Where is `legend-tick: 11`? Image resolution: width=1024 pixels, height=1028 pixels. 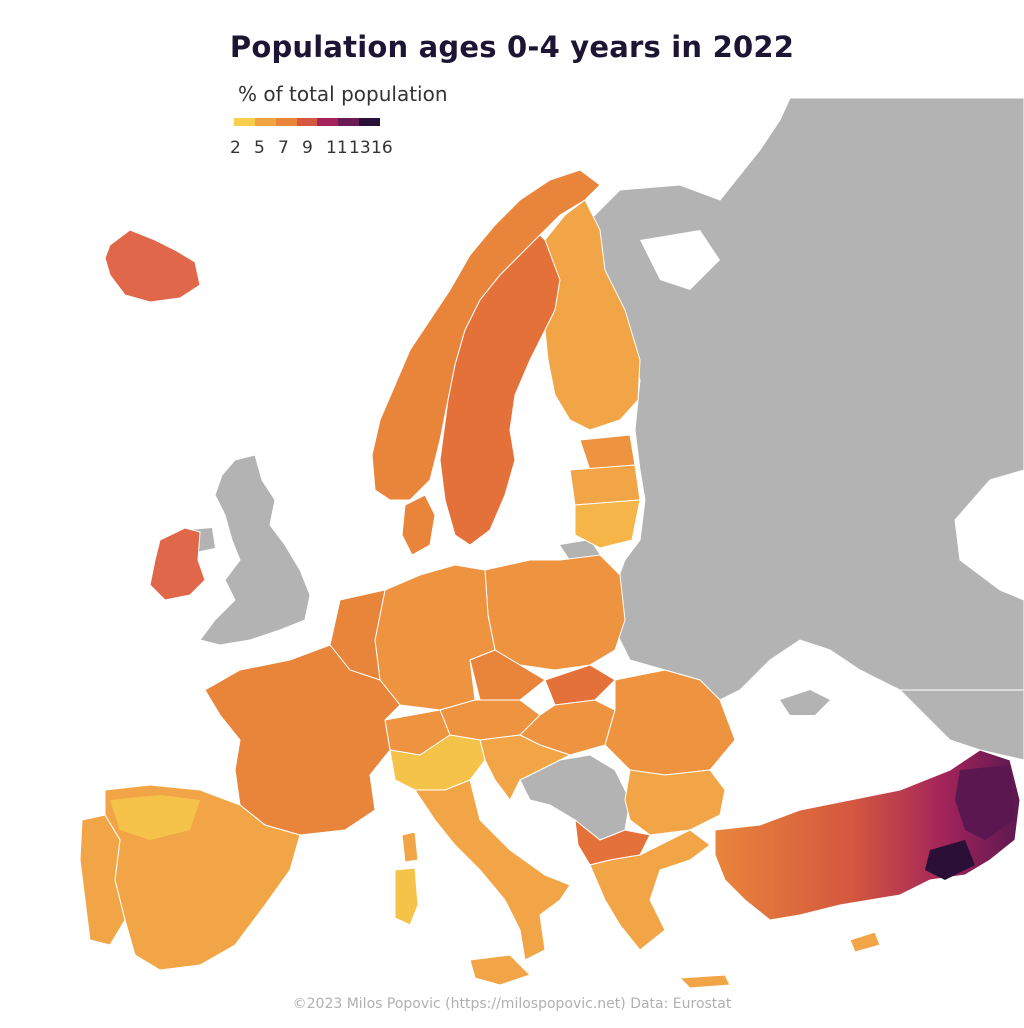
legend-tick: 11 is located at coordinates (337, 148).